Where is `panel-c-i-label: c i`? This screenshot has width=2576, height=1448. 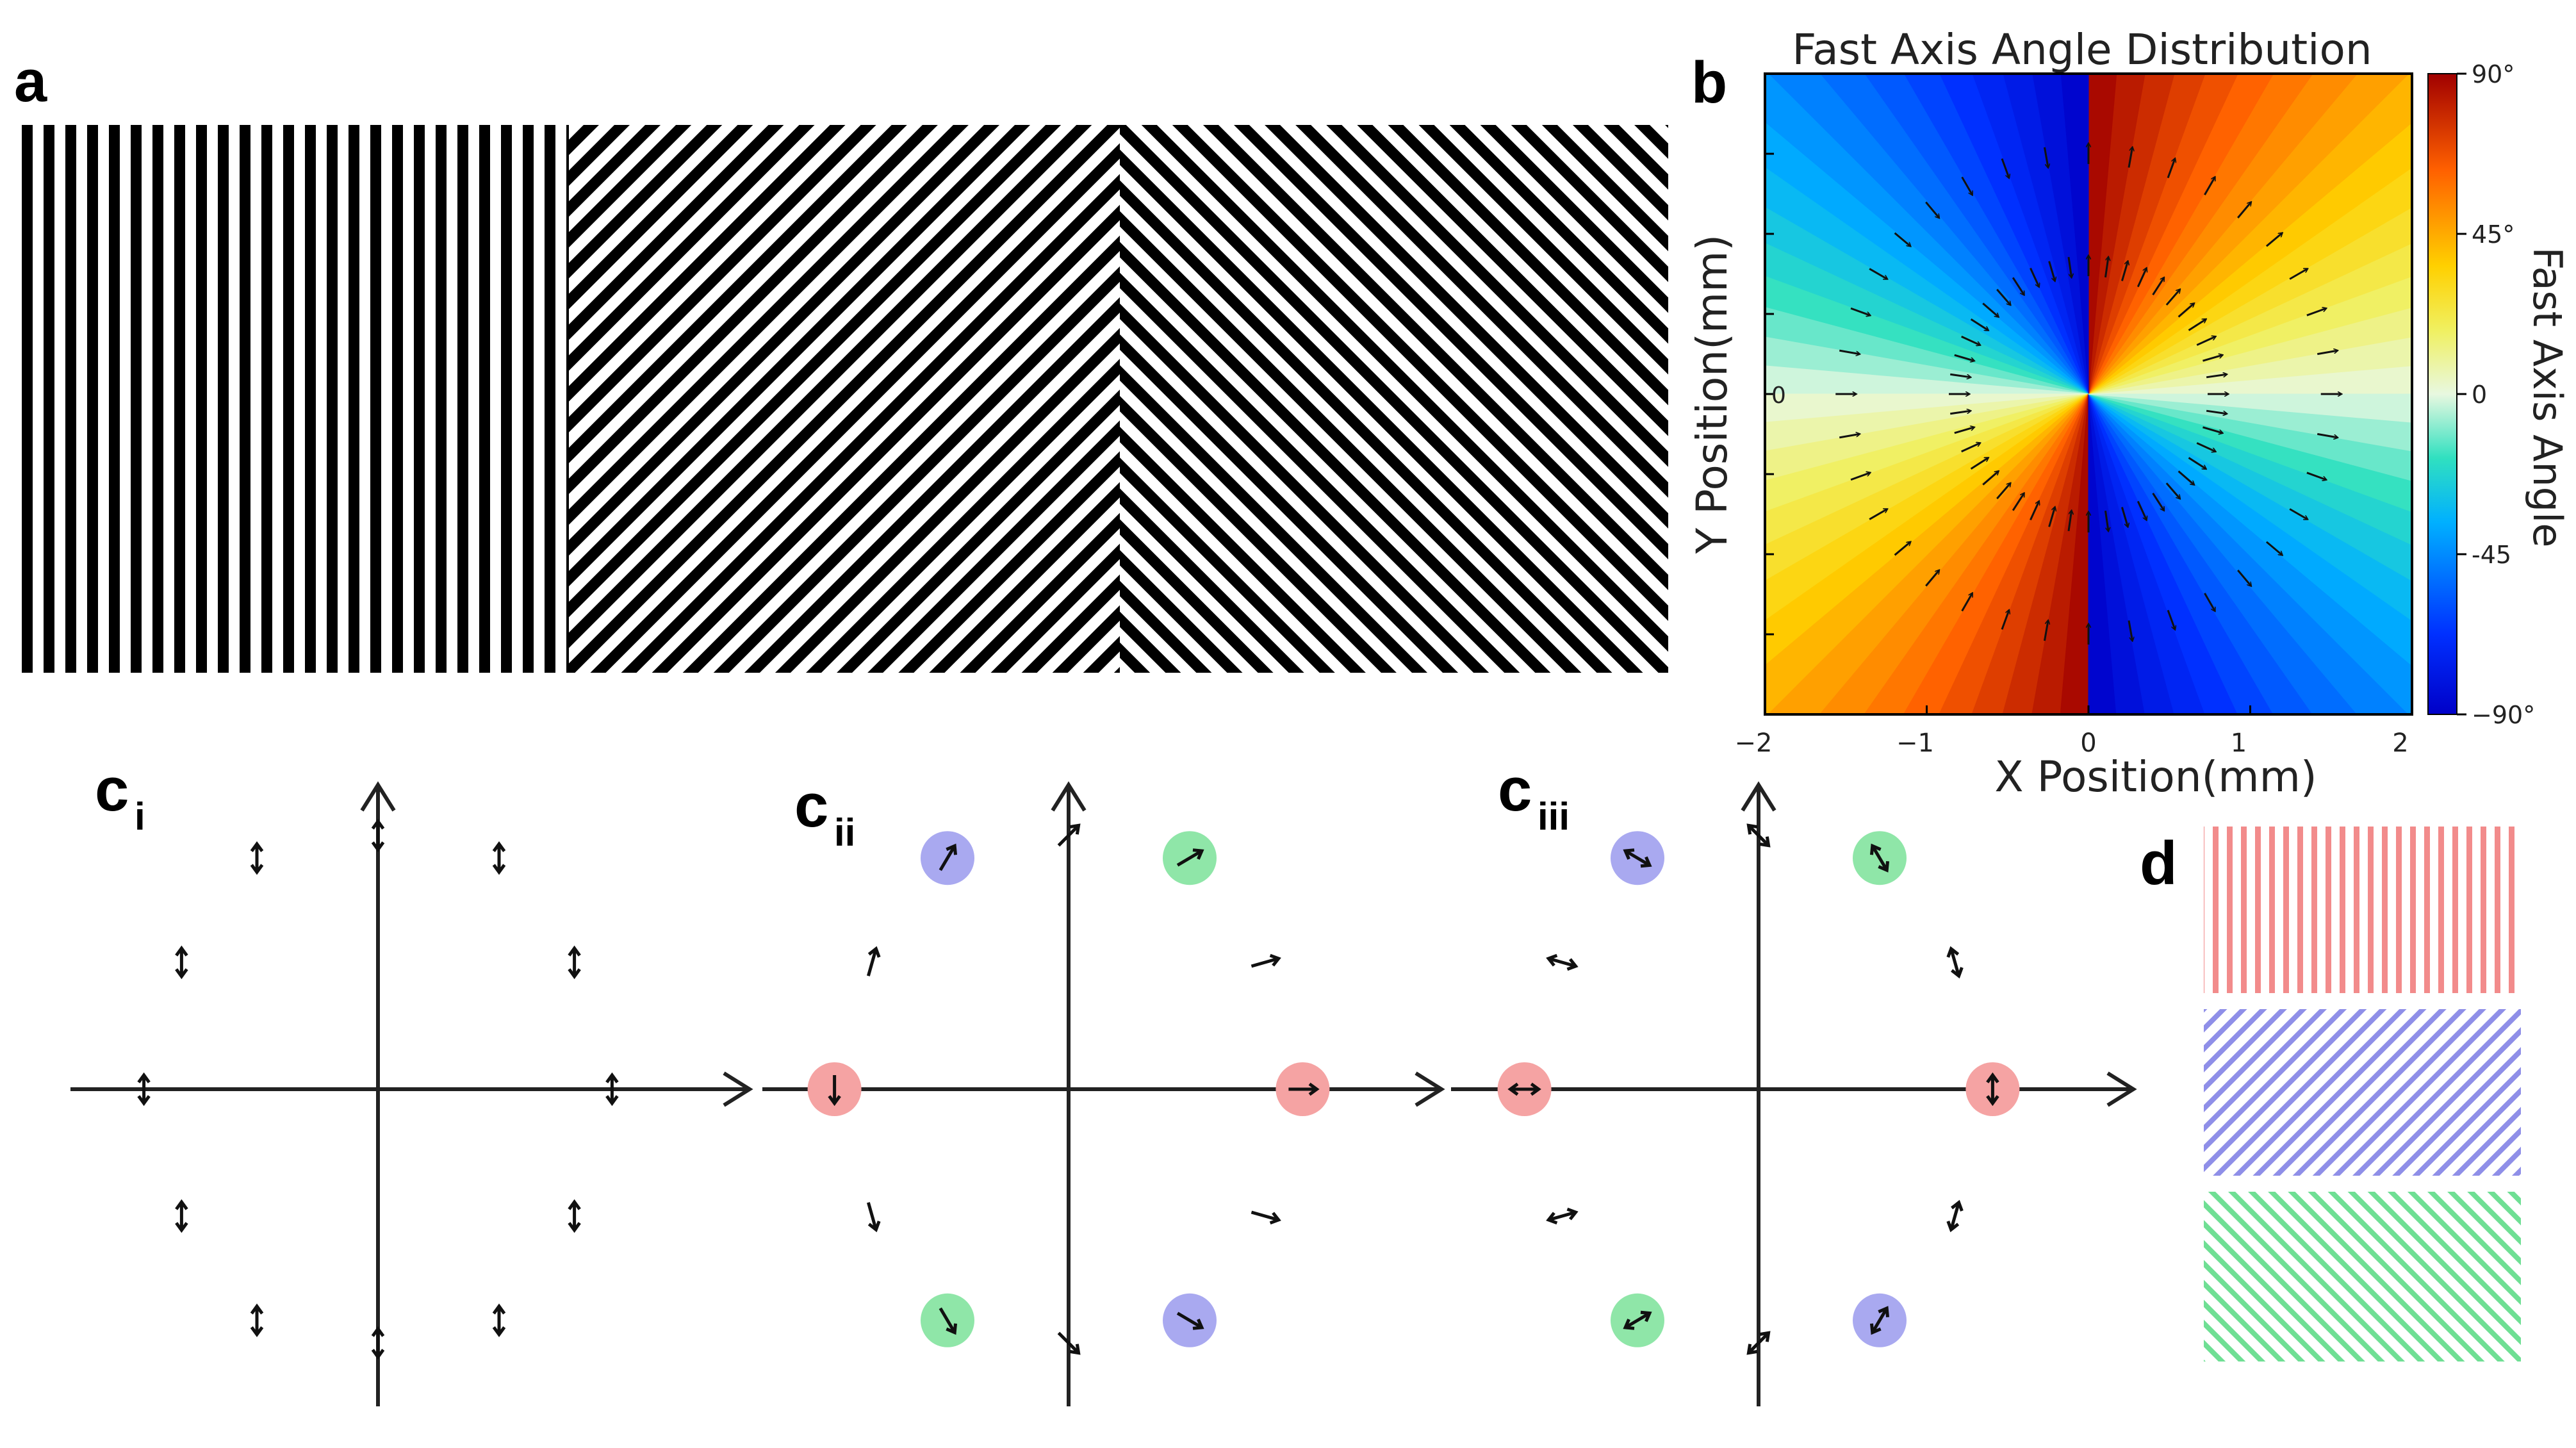 panel-c-i-label: c i is located at coordinates (120, 796).